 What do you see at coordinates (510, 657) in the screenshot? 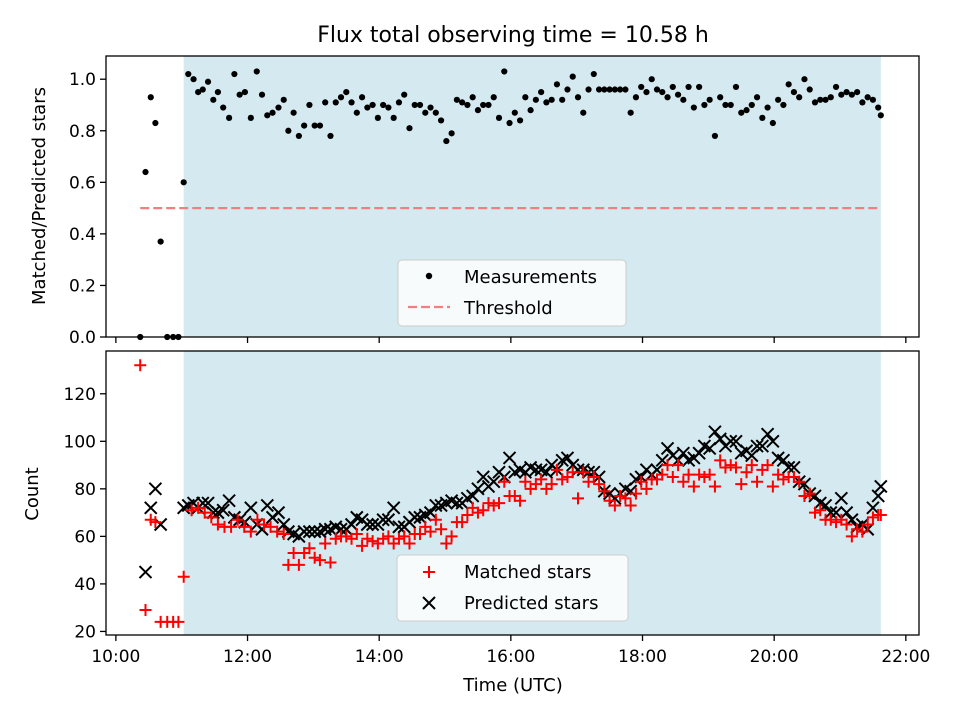
I see `x-tick-label: 16:00` at bounding box center [510, 657].